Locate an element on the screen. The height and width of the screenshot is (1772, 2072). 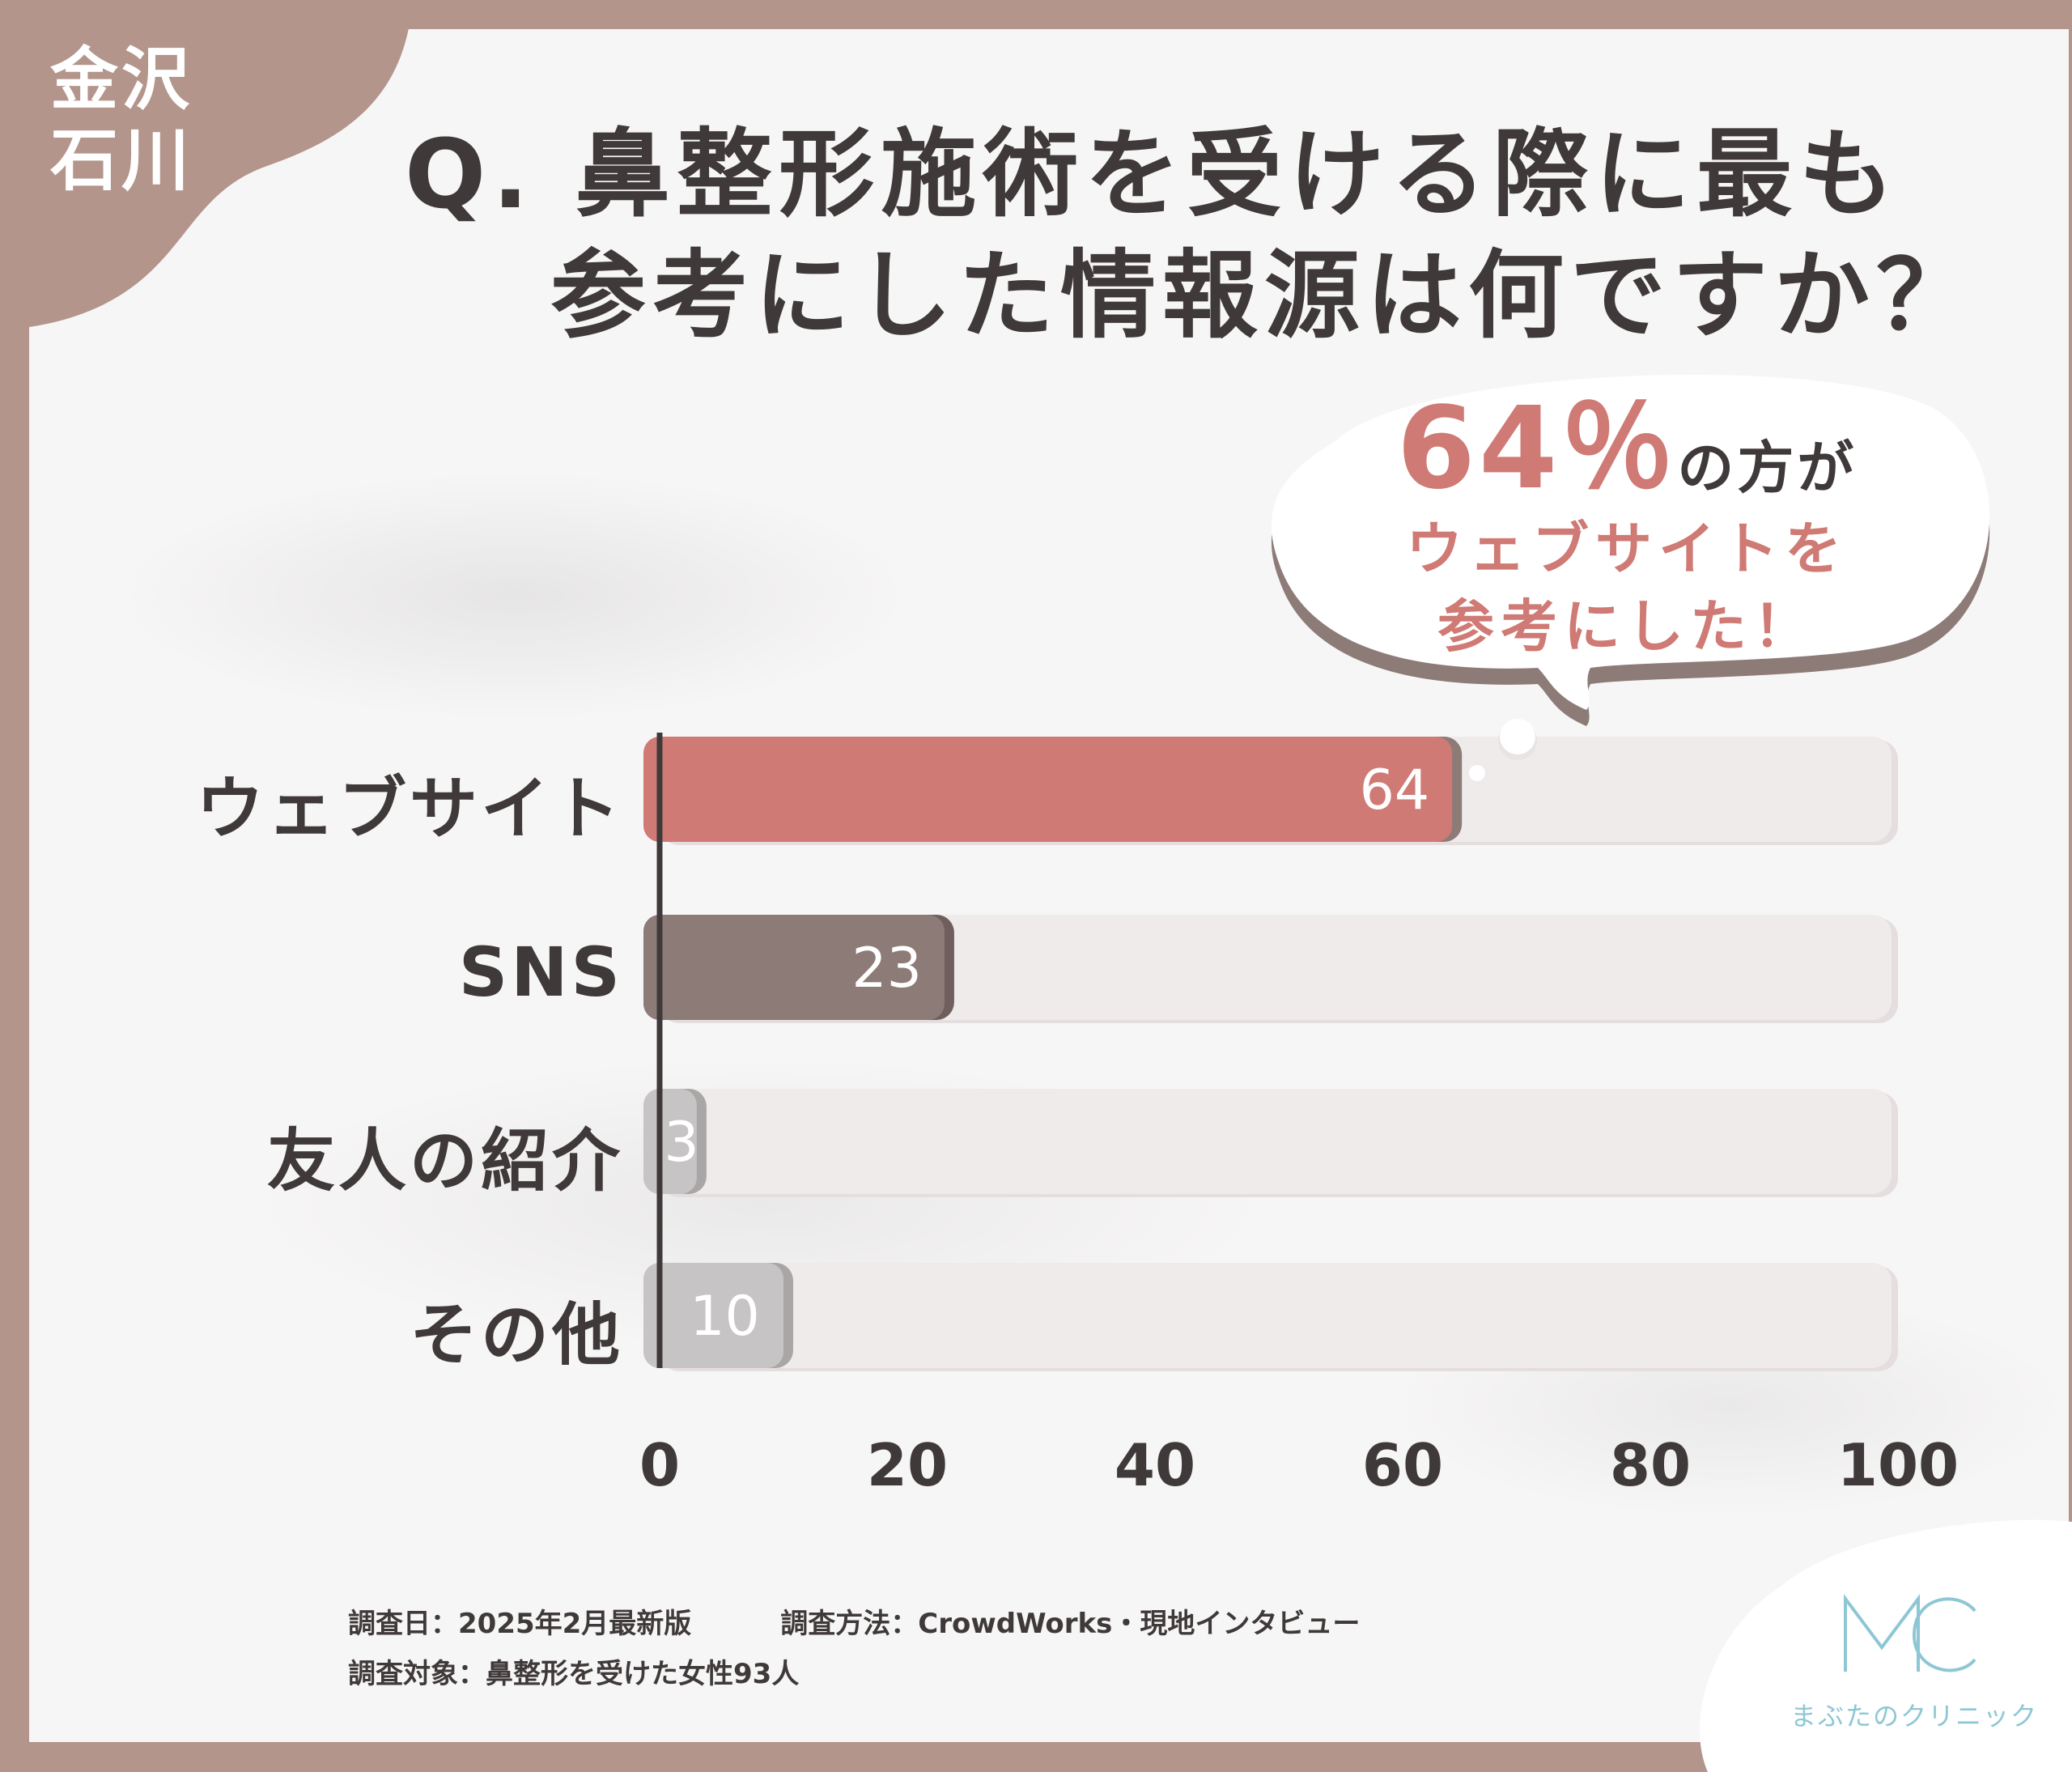
x-tick-label: 40 is located at coordinates (1155, 1465).